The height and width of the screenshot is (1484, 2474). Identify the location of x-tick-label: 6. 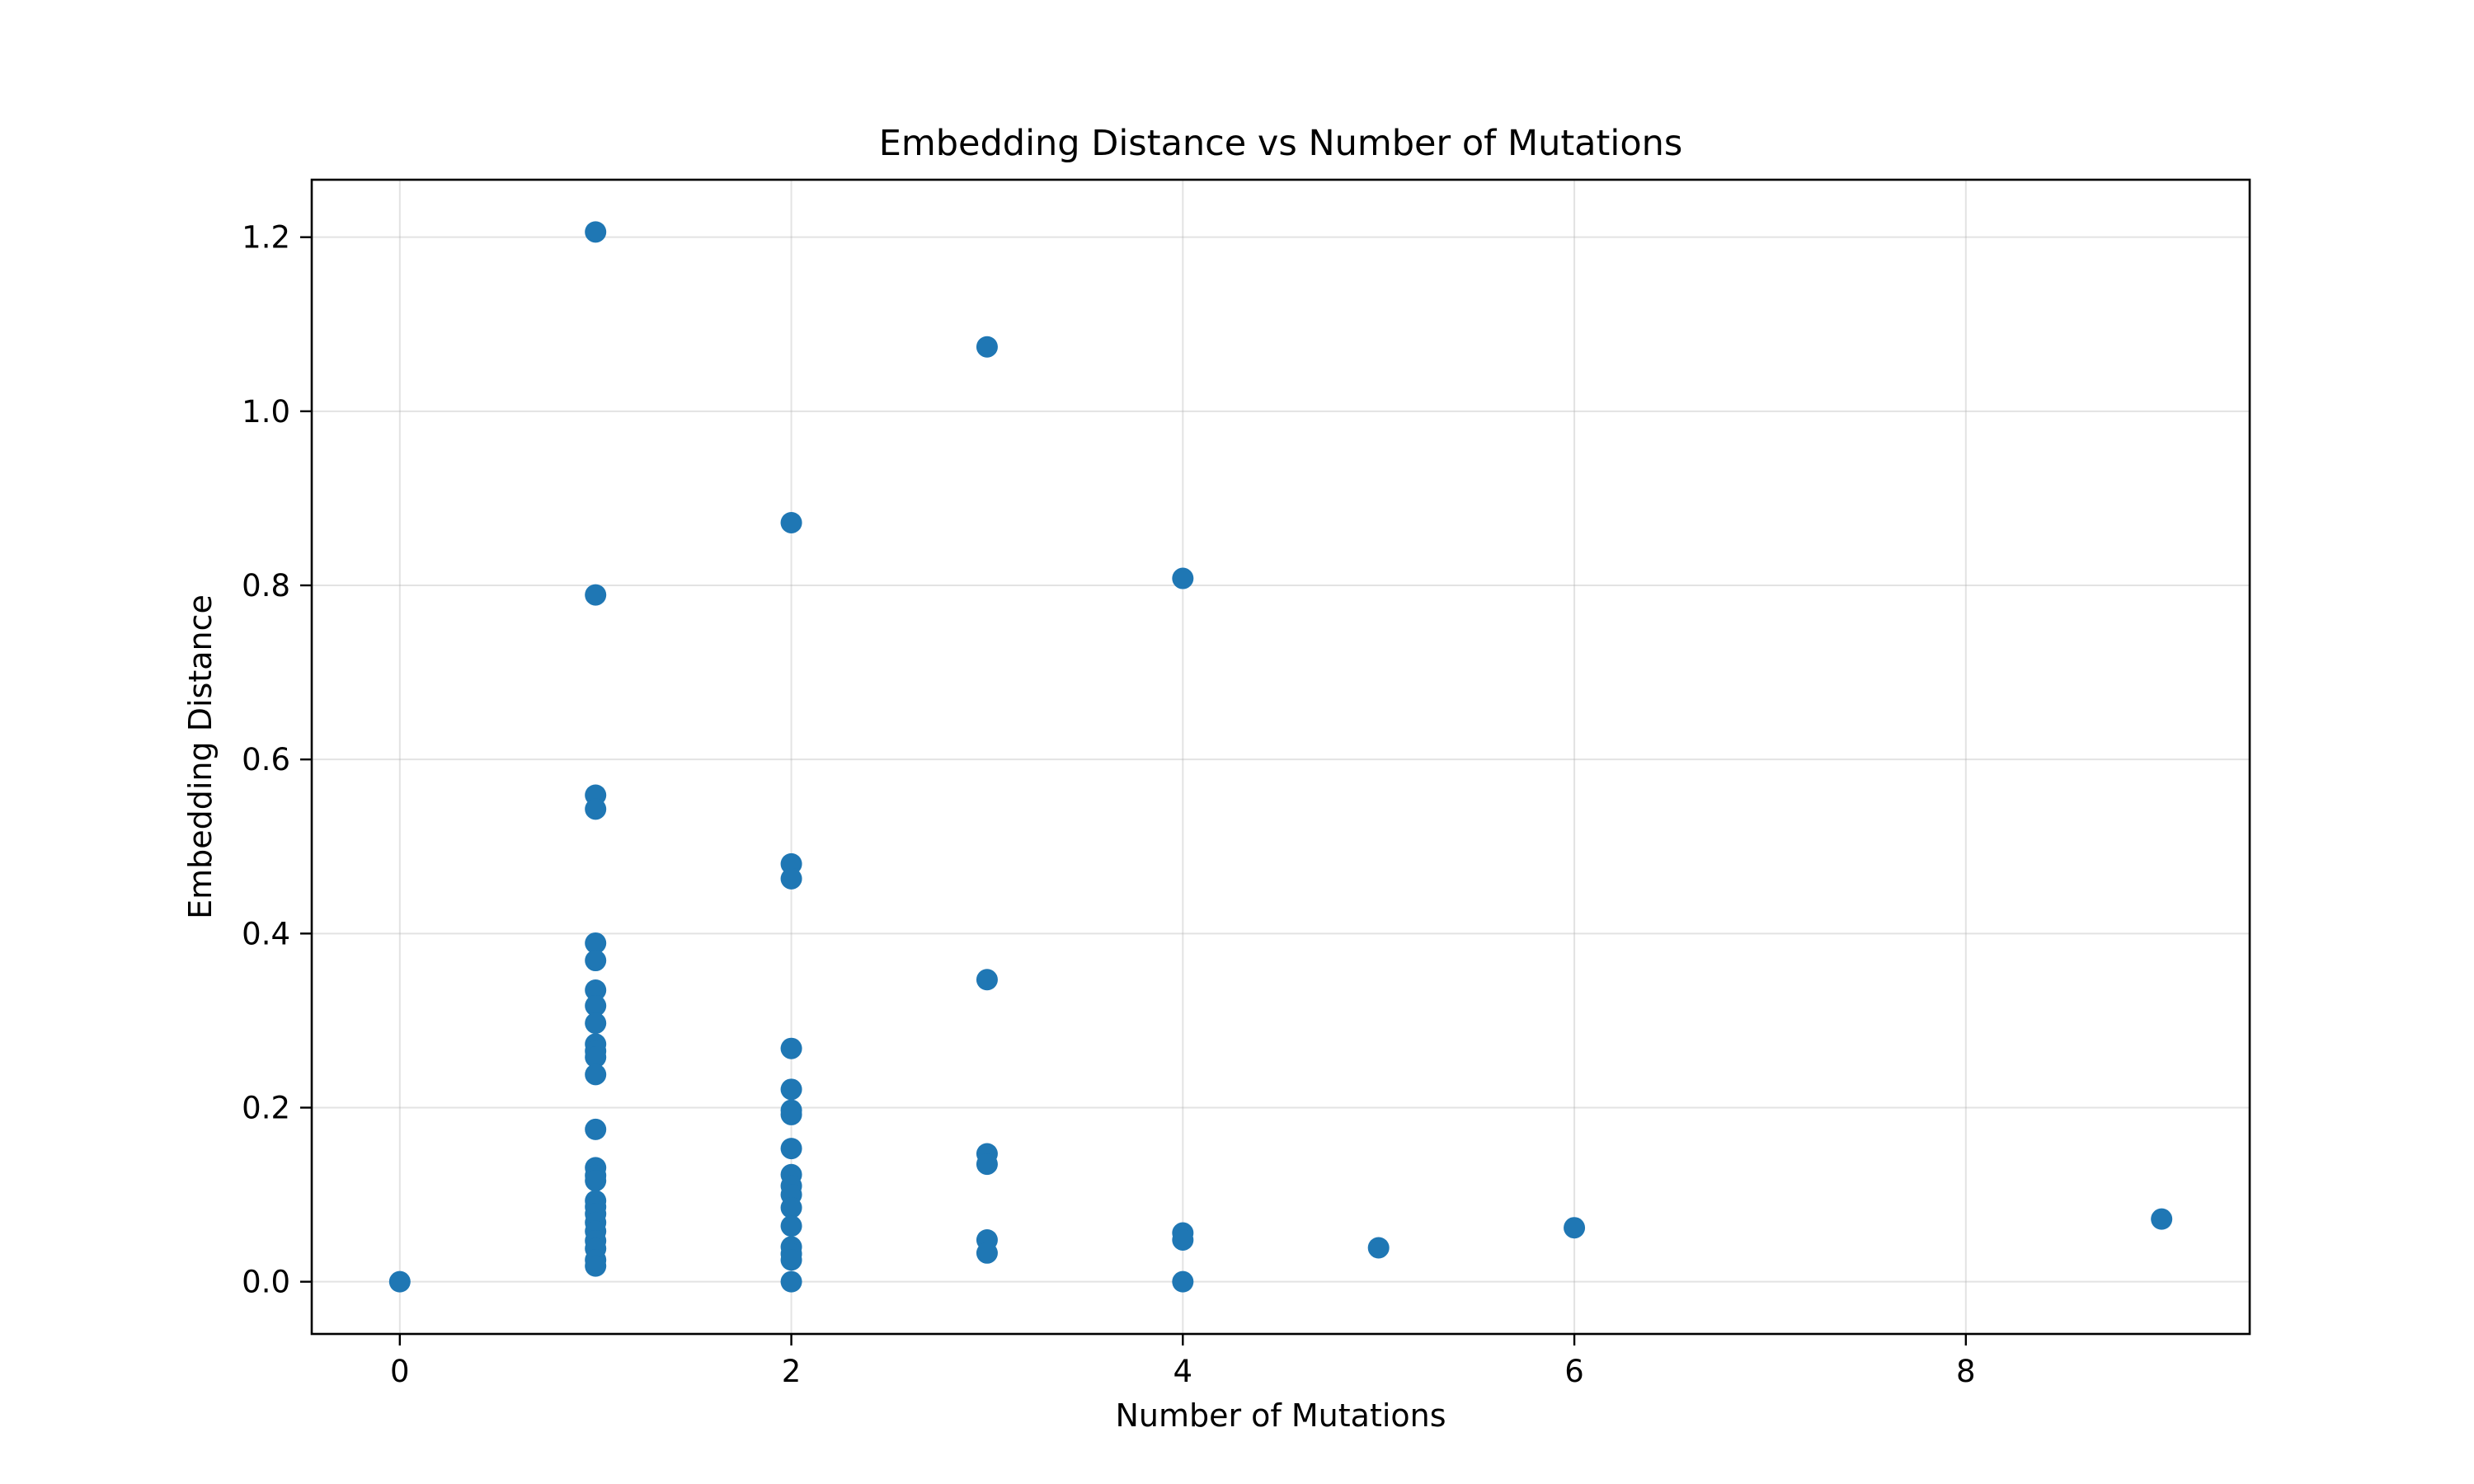
(1574, 1371).